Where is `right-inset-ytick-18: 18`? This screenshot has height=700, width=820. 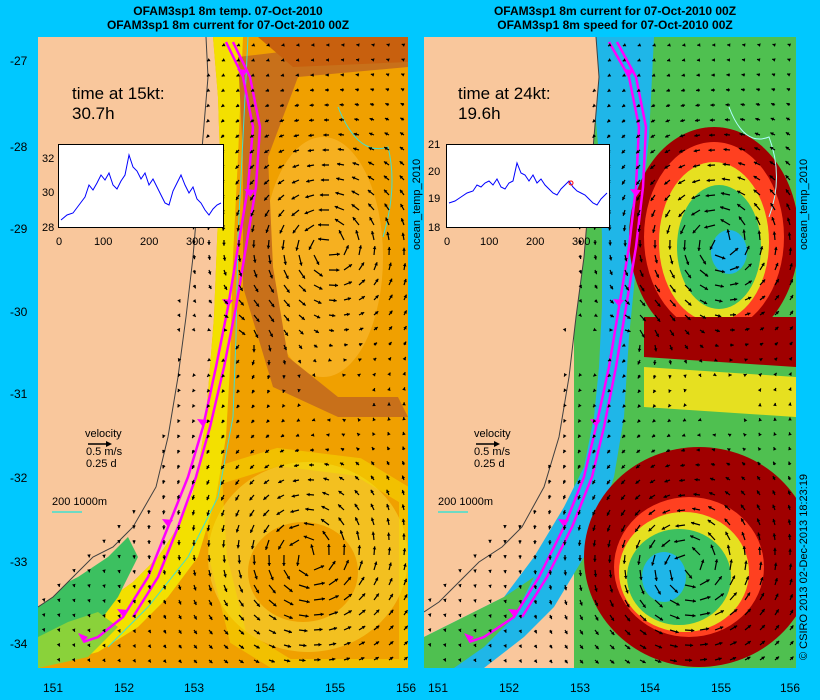 right-inset-ytick-18: 18 is located at coordinates (434, 228).